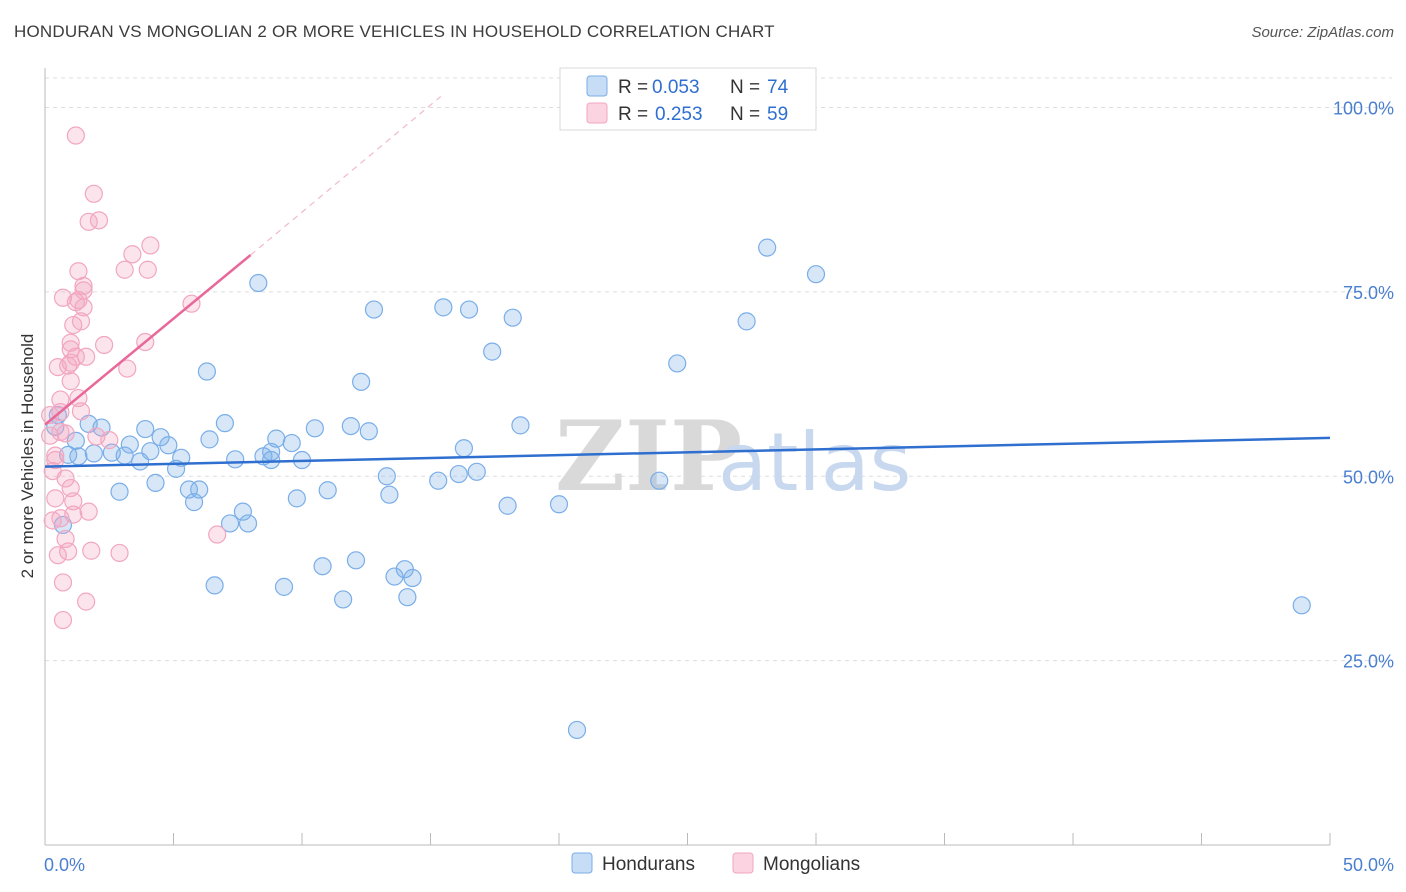 This screenshot has height=892, width=1406. I want to click on source-label: Source: ZipAtlas.com, so click(1322, 32).